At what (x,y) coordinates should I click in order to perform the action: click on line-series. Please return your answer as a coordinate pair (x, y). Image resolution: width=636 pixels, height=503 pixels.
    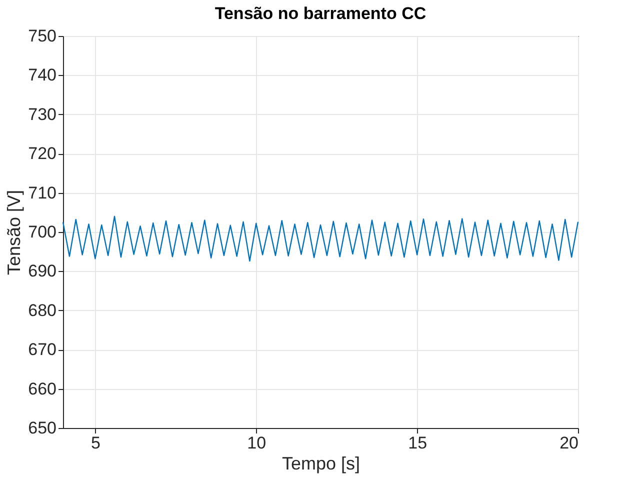
    Looking at the image, I should click on (320, 239).